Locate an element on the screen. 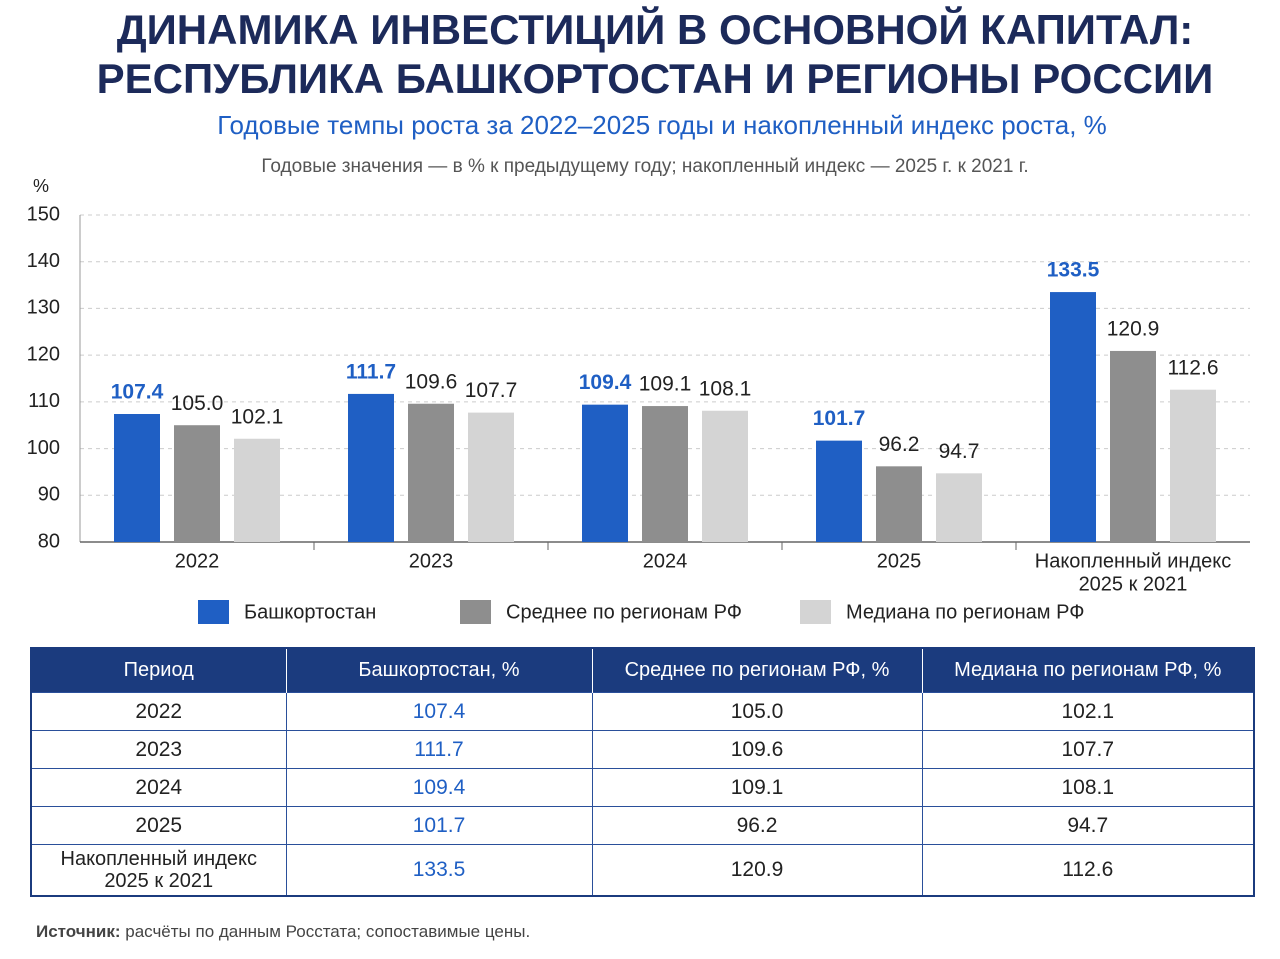 Image resolution: width=1280 pixels, height=959 pixels. table-cell: 107.4 is located at coordinates (439, 711).